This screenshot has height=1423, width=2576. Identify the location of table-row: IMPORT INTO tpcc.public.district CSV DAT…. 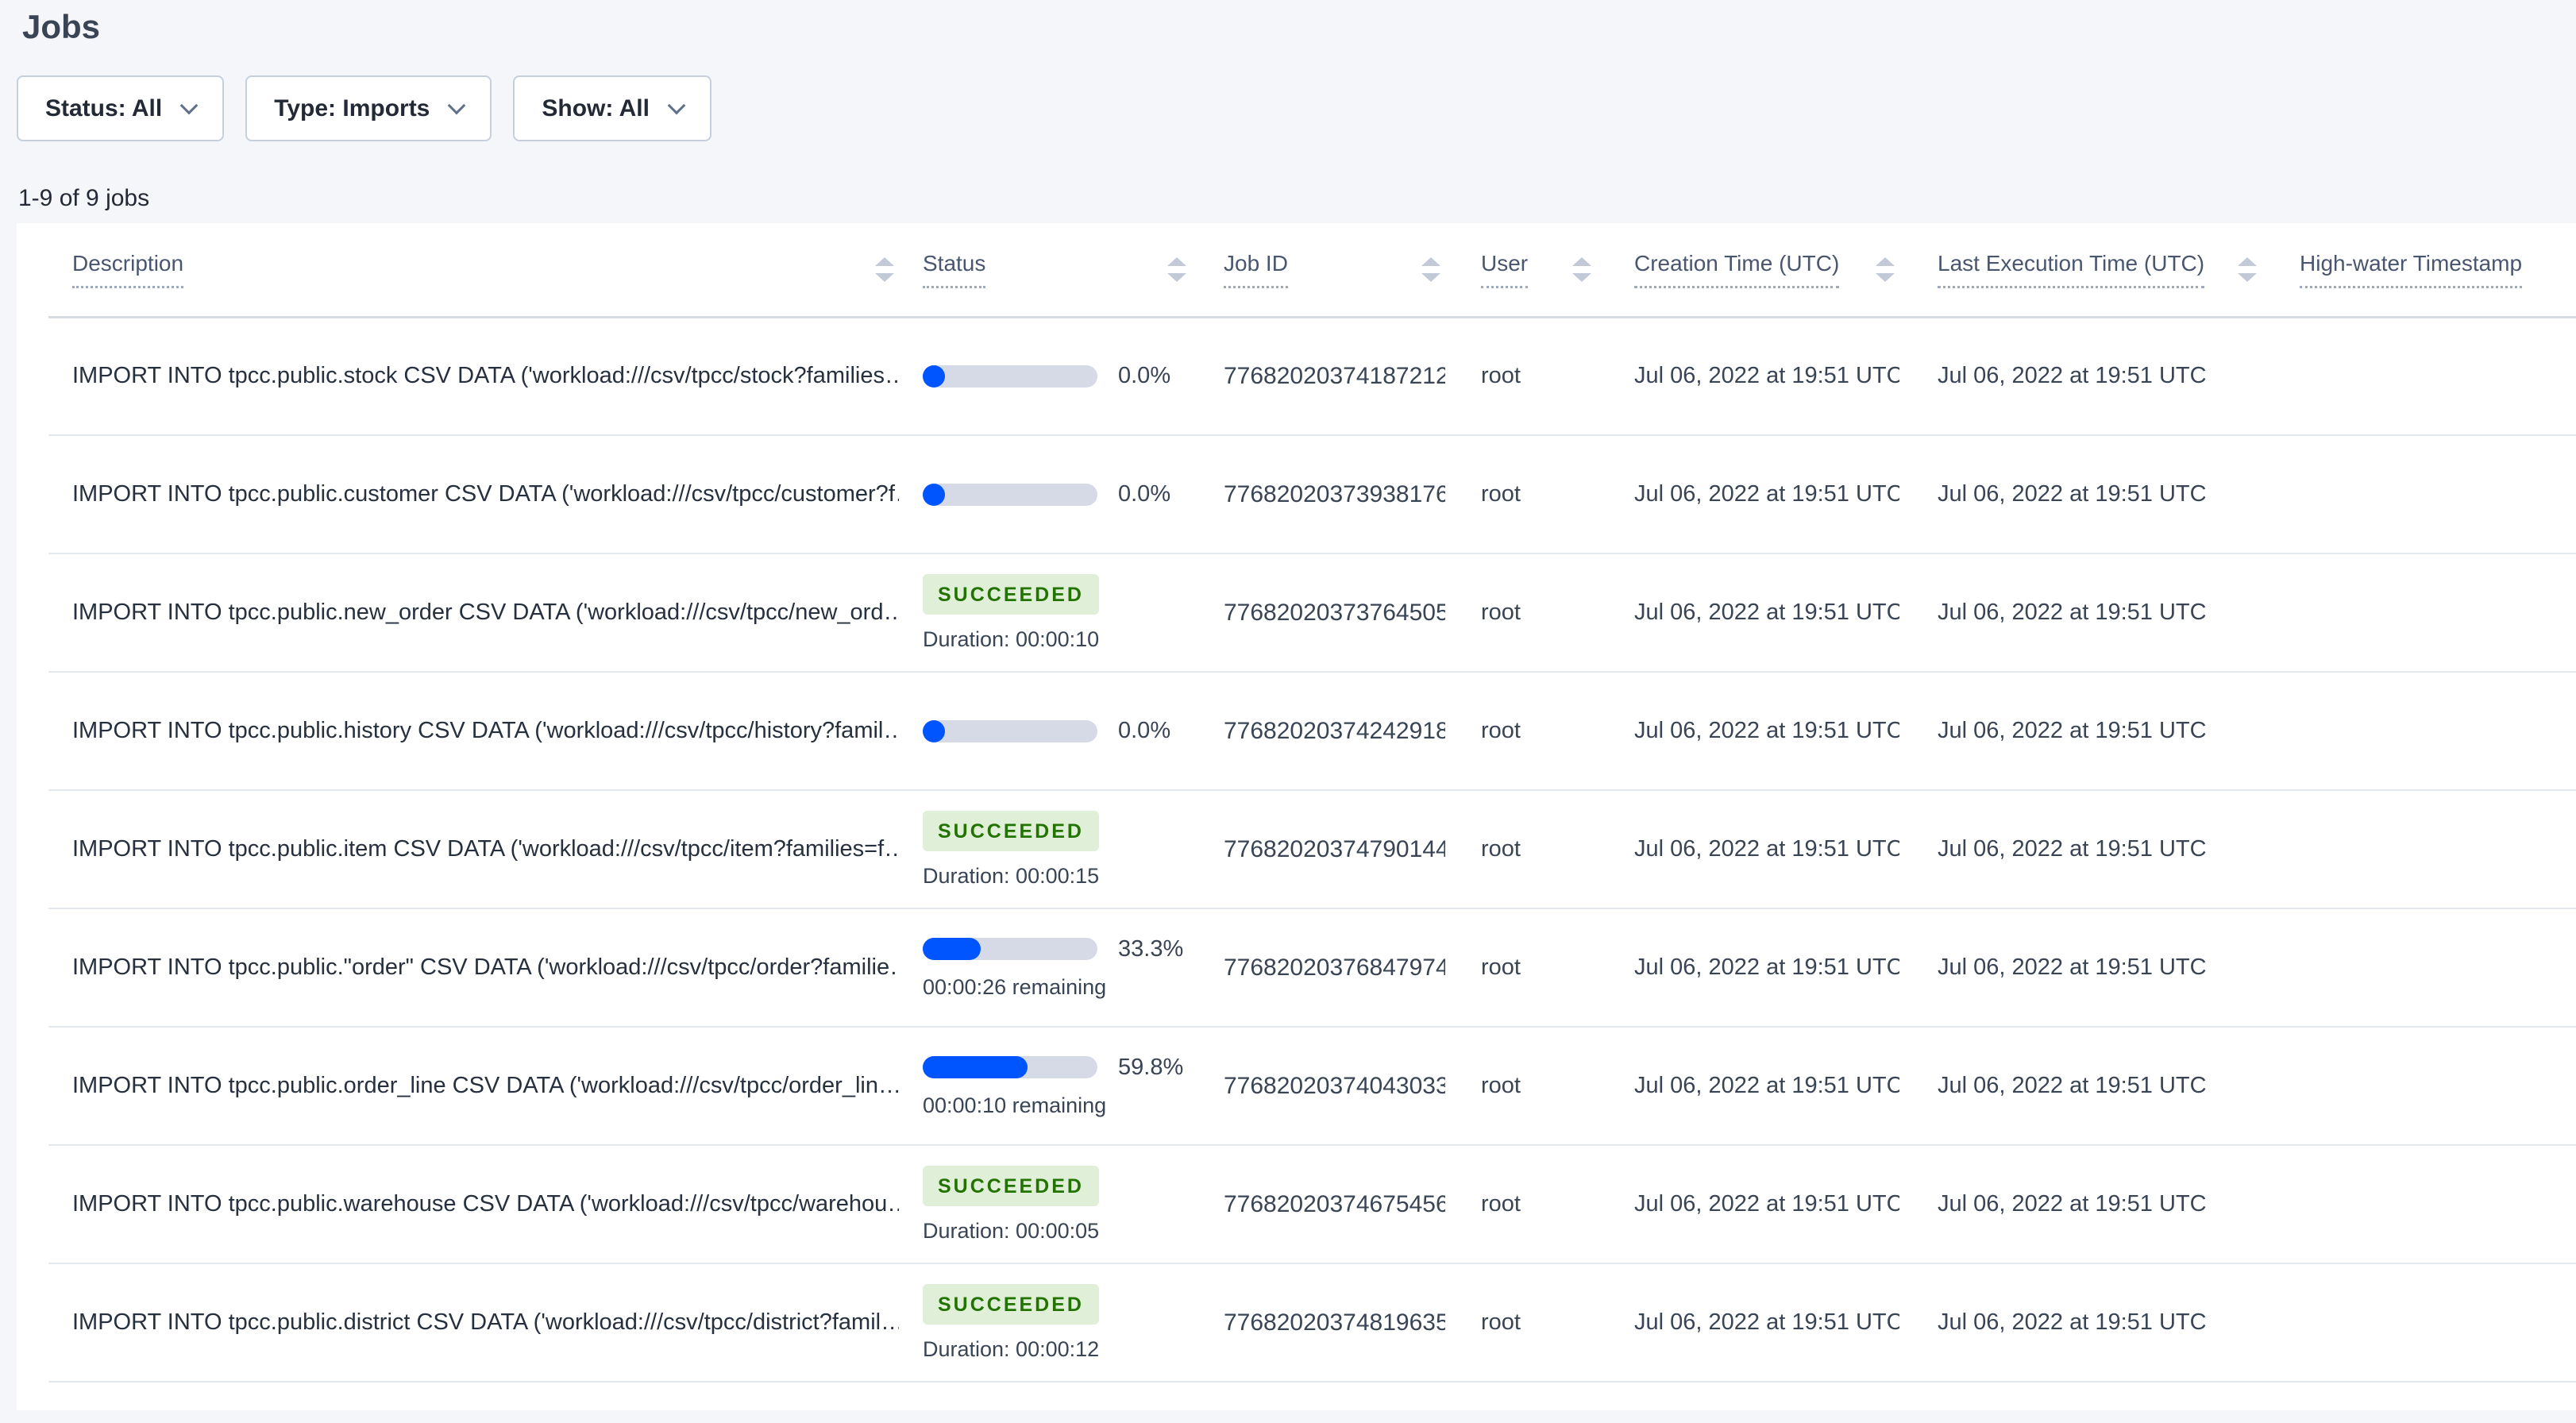
(1296, 1323).